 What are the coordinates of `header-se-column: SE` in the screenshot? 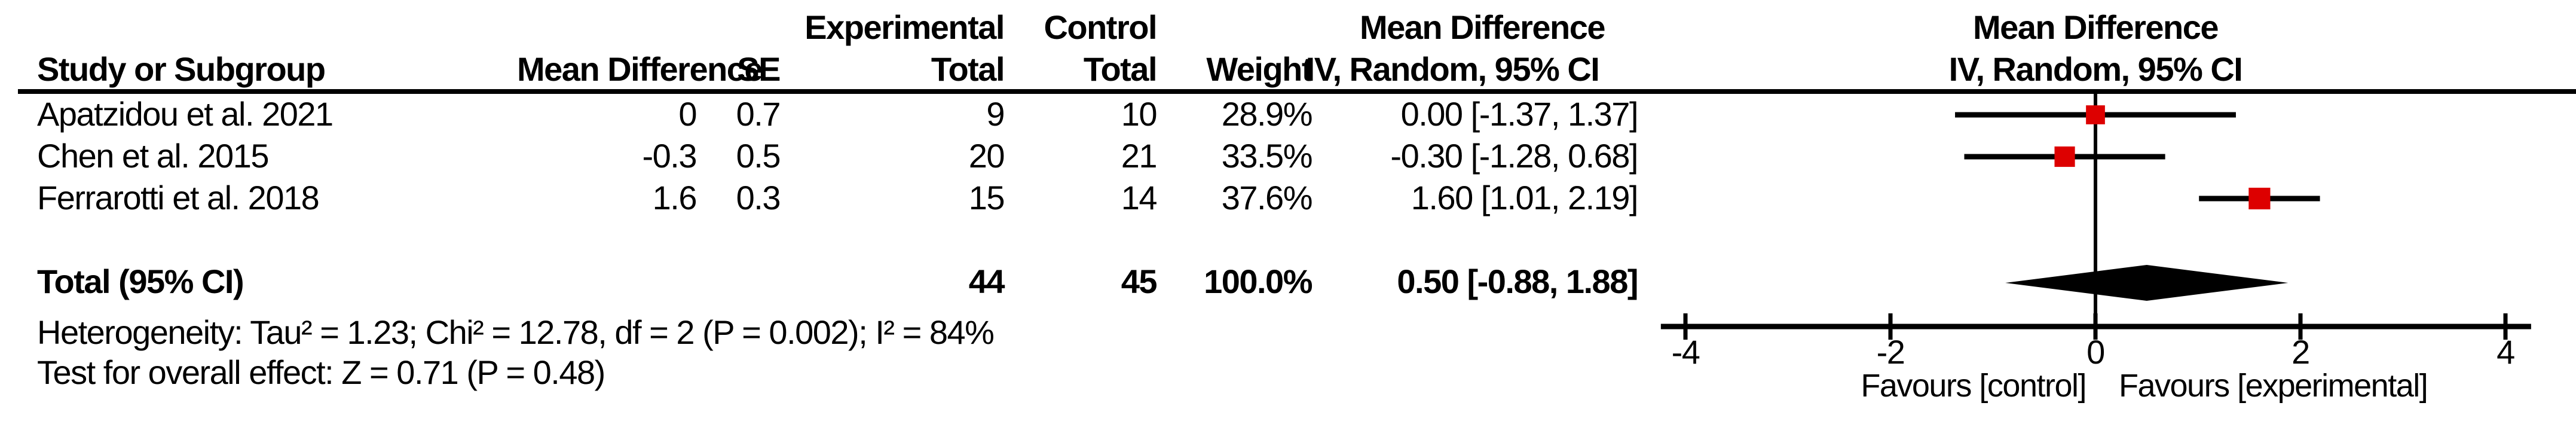 It's located at (759, 69).